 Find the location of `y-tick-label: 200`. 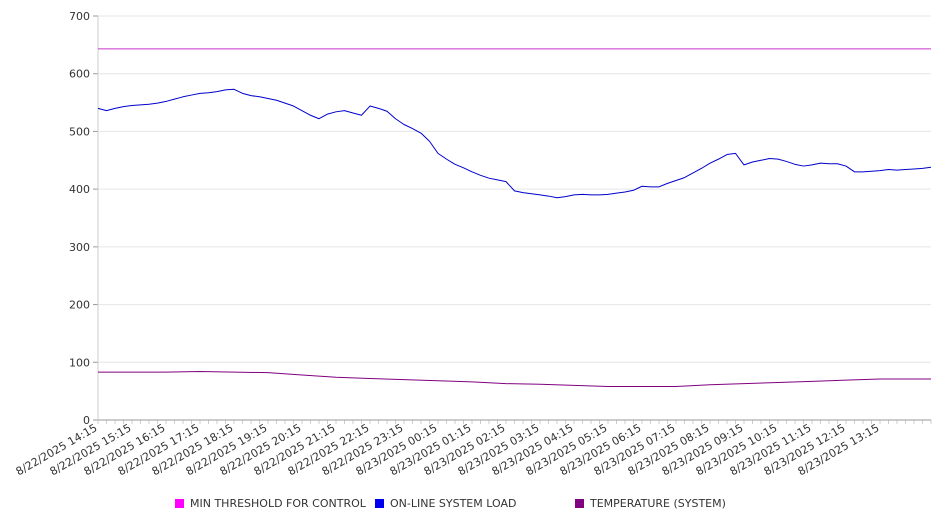

y-tick-label: 200 is located at coordinates (79, 305).